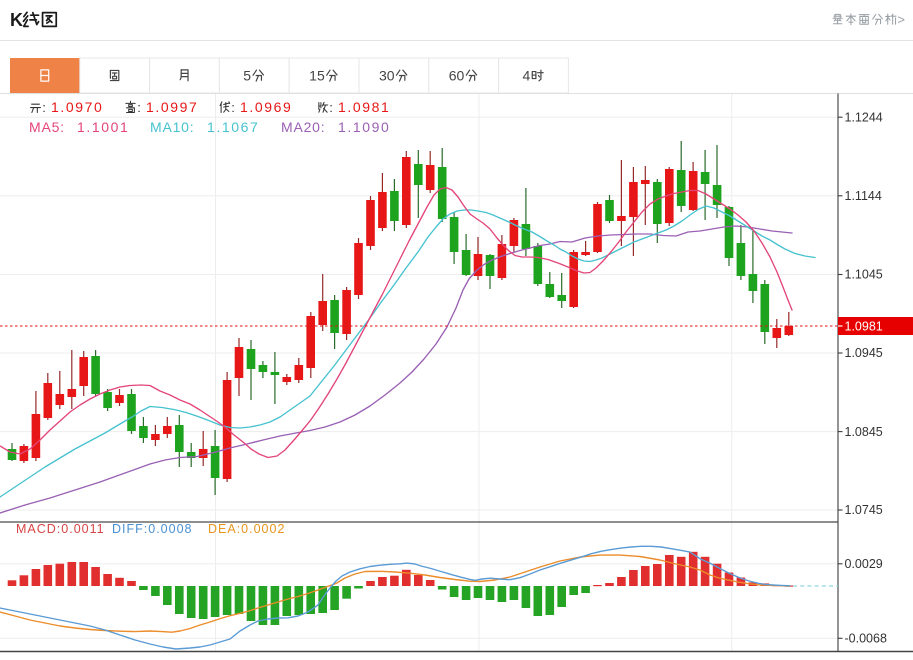  I want to click on svg-text: DIFF:0.0008, so click(152, 529).